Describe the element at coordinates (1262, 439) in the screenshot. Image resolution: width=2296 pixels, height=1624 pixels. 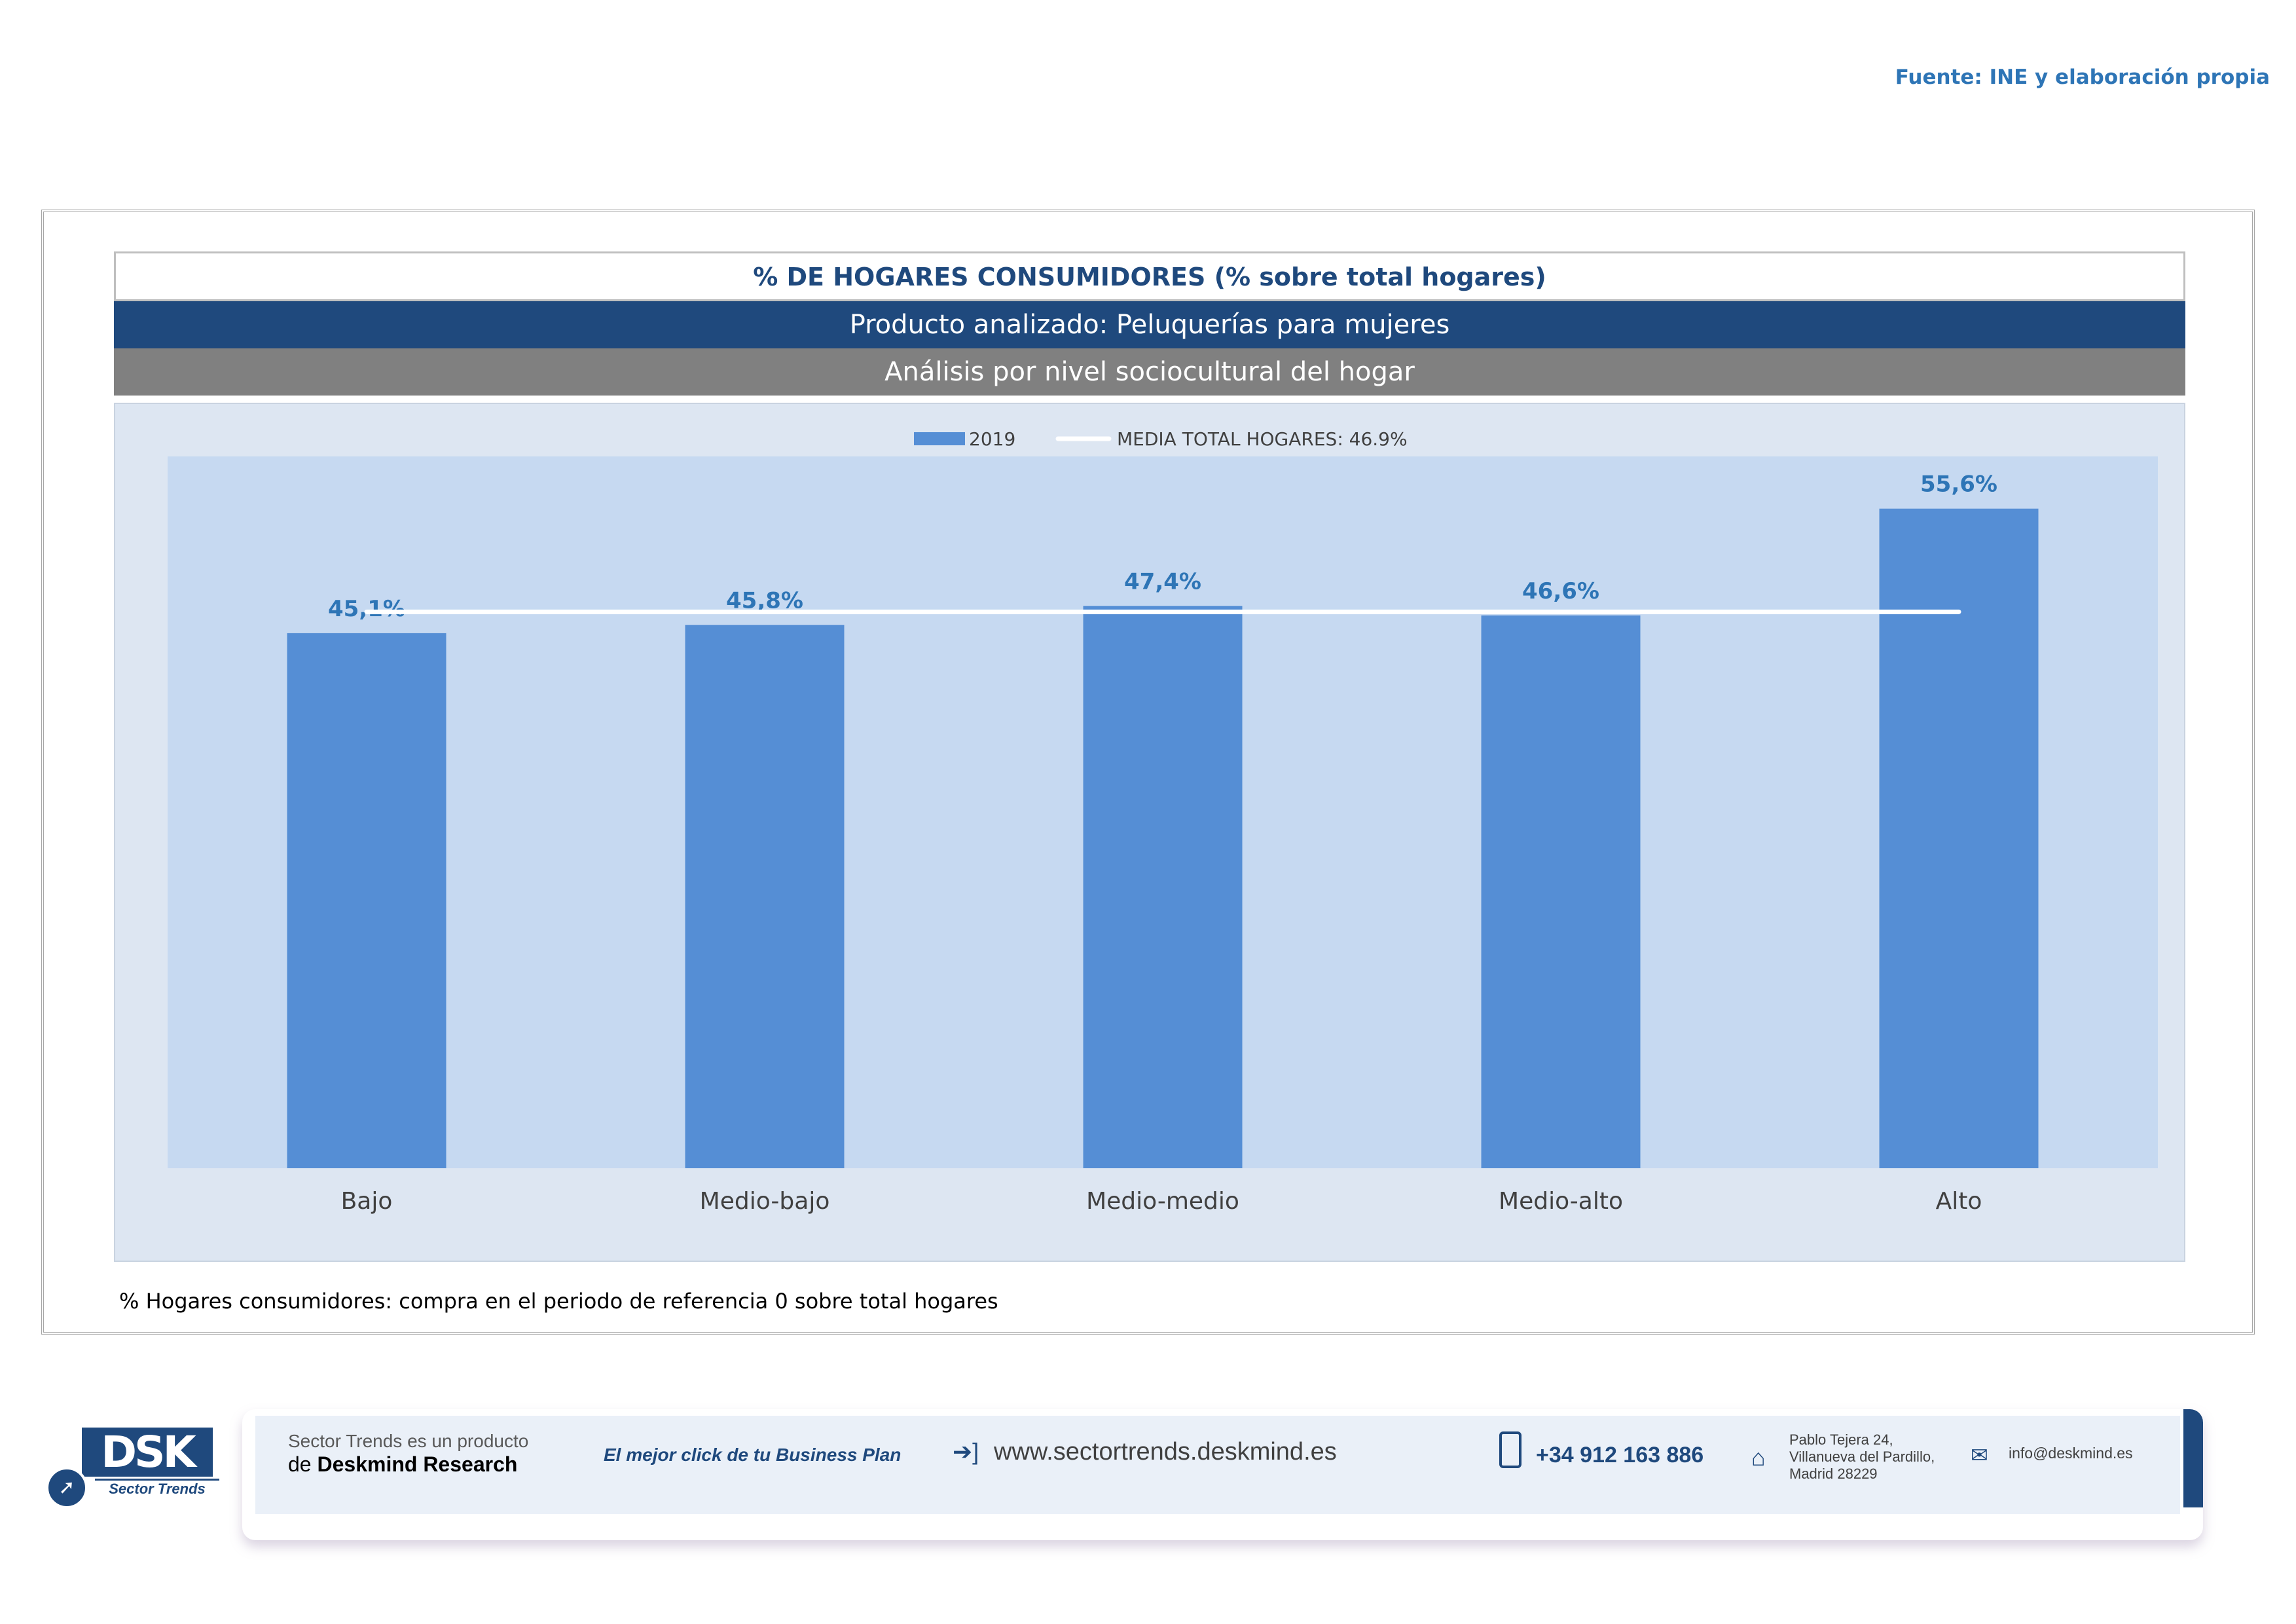
I see `legend-label-media: MEDIA TOTAL HOGARES: 46.9%` at that location.